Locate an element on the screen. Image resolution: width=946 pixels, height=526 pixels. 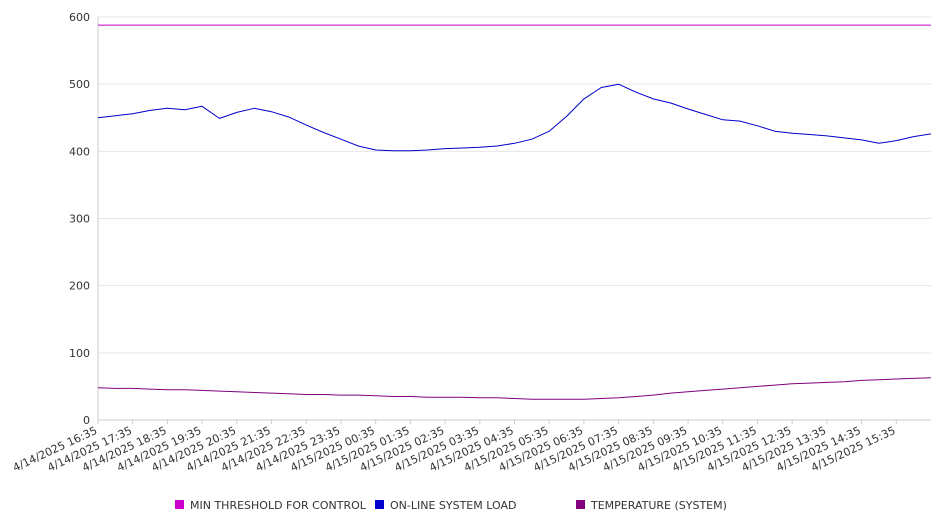
y-tick-label: 400 is located at coordinates (79, 151).